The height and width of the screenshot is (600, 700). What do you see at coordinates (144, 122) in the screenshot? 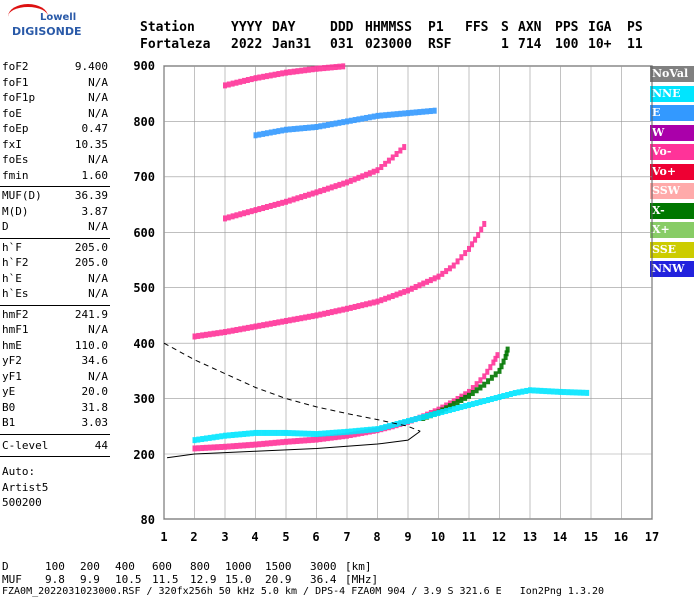
I see `y-tick-label: 800` at bounding box center [144, 122].